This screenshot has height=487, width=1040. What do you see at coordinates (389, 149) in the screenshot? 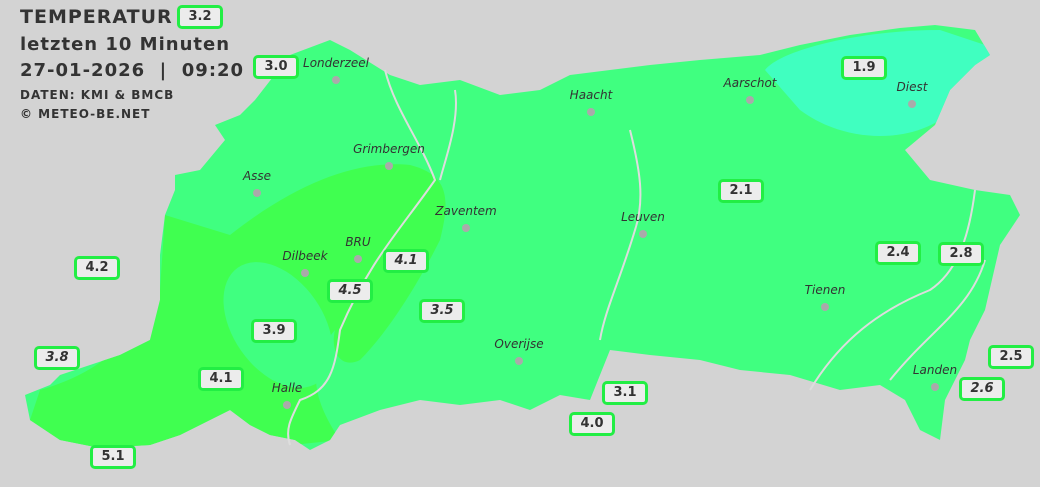
I see `city-label: Grimbergen` at bounding box center [389, 149].